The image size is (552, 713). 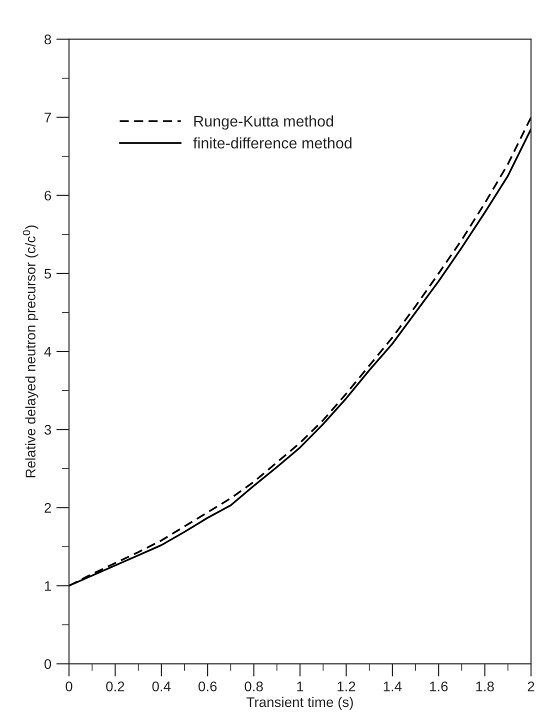 I want to click on y-tick-label: 6, so click(x=48, y=195).